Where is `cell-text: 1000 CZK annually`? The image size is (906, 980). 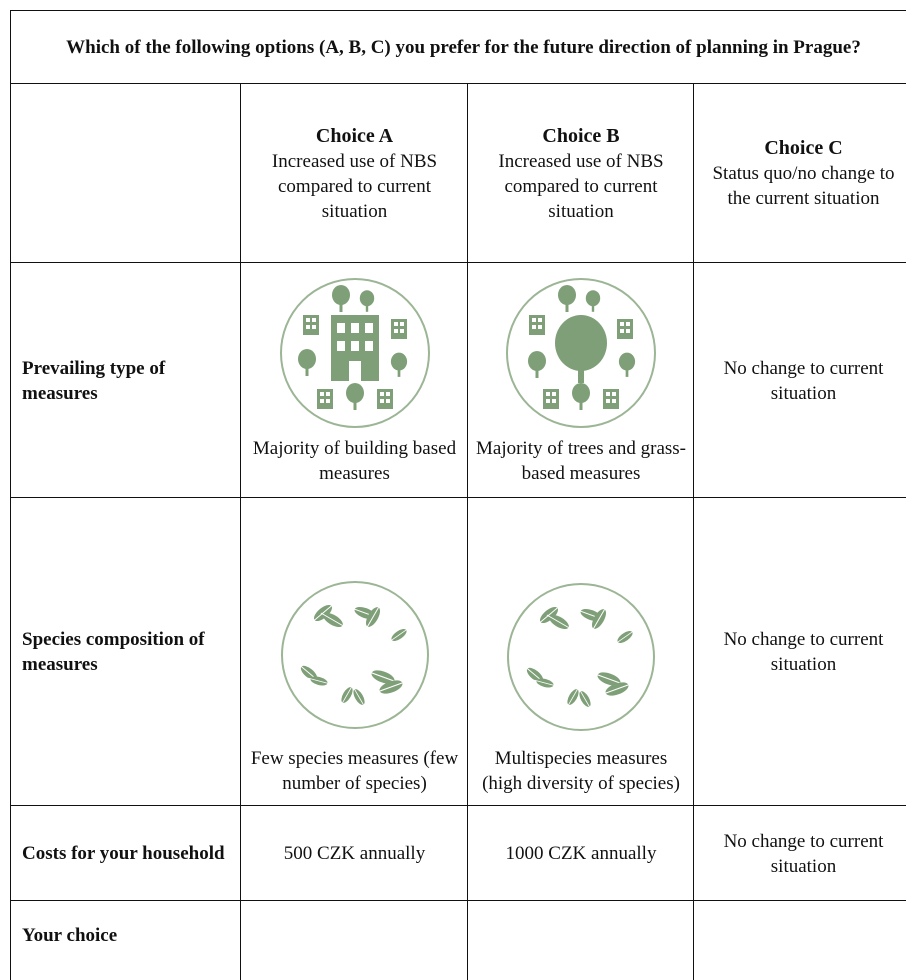
cell-text: 1000 CZK annually is located at coordinates (581, 853).